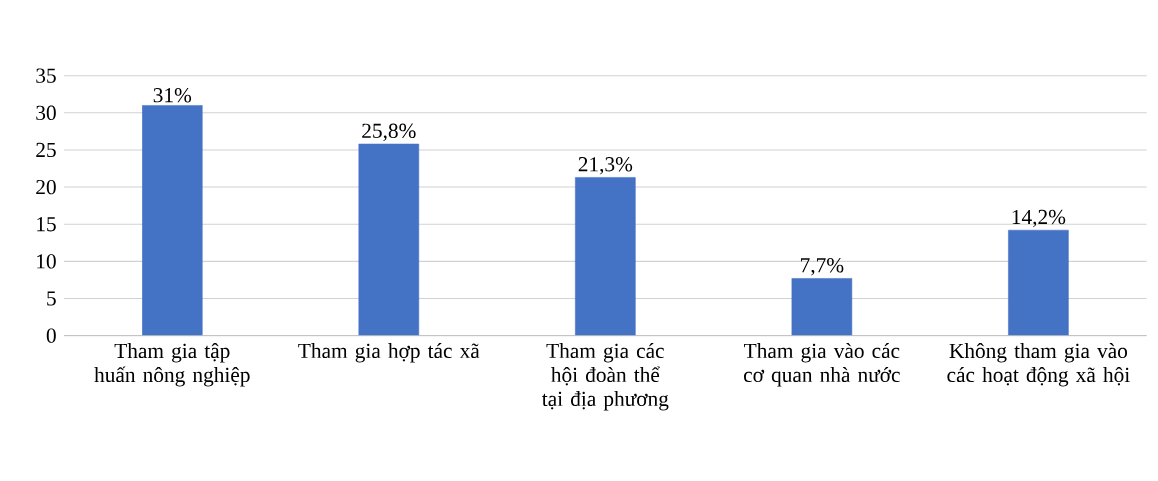 This screenshot has width=1158, height=481. What do you see at coordinates (822, 267) in the screenshot?
I see `data-label: 7,7%` at bounding box center [822, 267].